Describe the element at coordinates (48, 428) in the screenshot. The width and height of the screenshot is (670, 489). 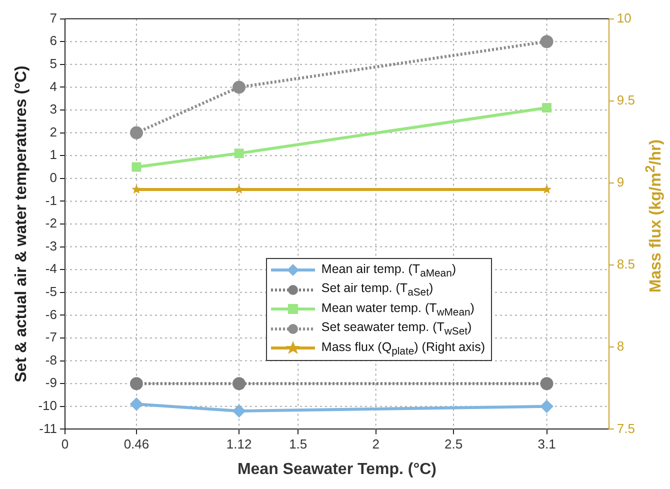
I see `y-tick-label: -11` at that location.